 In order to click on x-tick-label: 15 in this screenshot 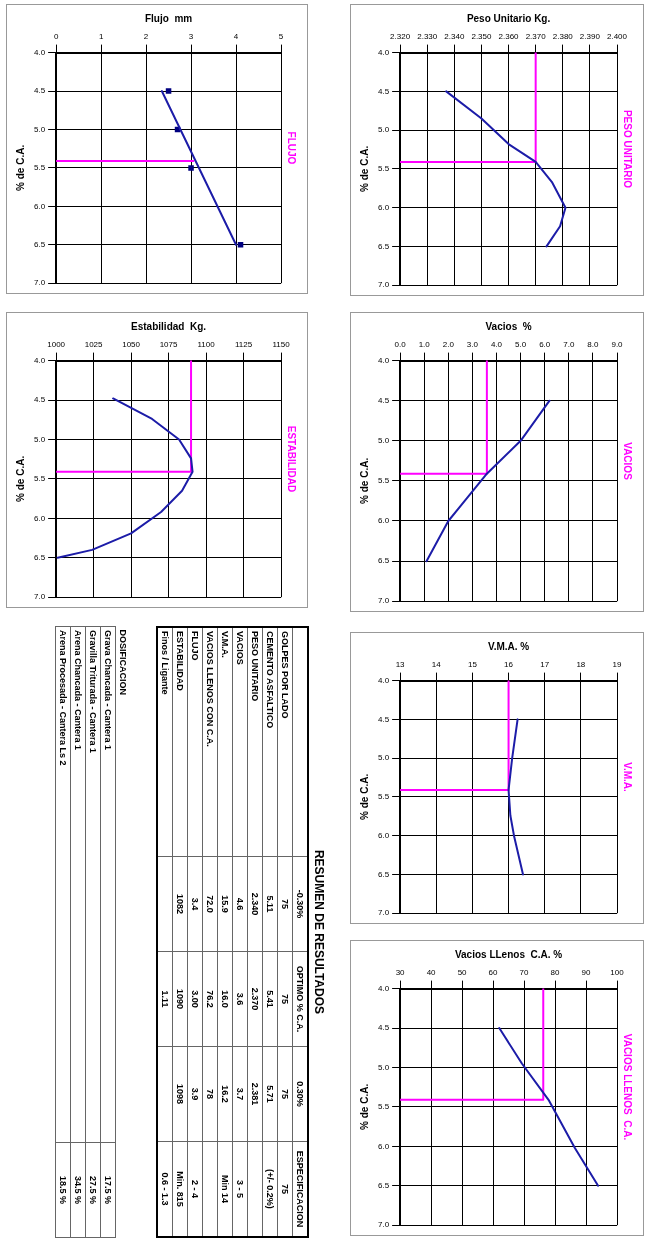, I will do `click(472, 664)`.